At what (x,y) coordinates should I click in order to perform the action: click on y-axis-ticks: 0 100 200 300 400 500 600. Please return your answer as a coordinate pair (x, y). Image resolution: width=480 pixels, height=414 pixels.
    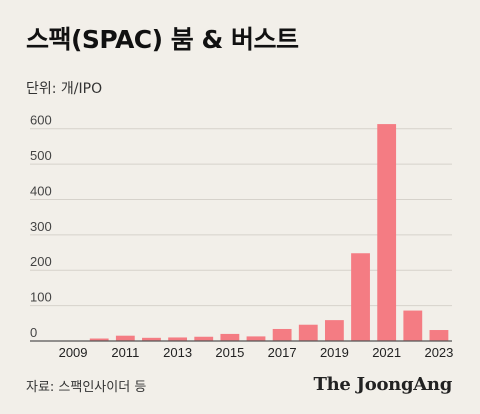
    Looking at the image, I should click on (41, 226).